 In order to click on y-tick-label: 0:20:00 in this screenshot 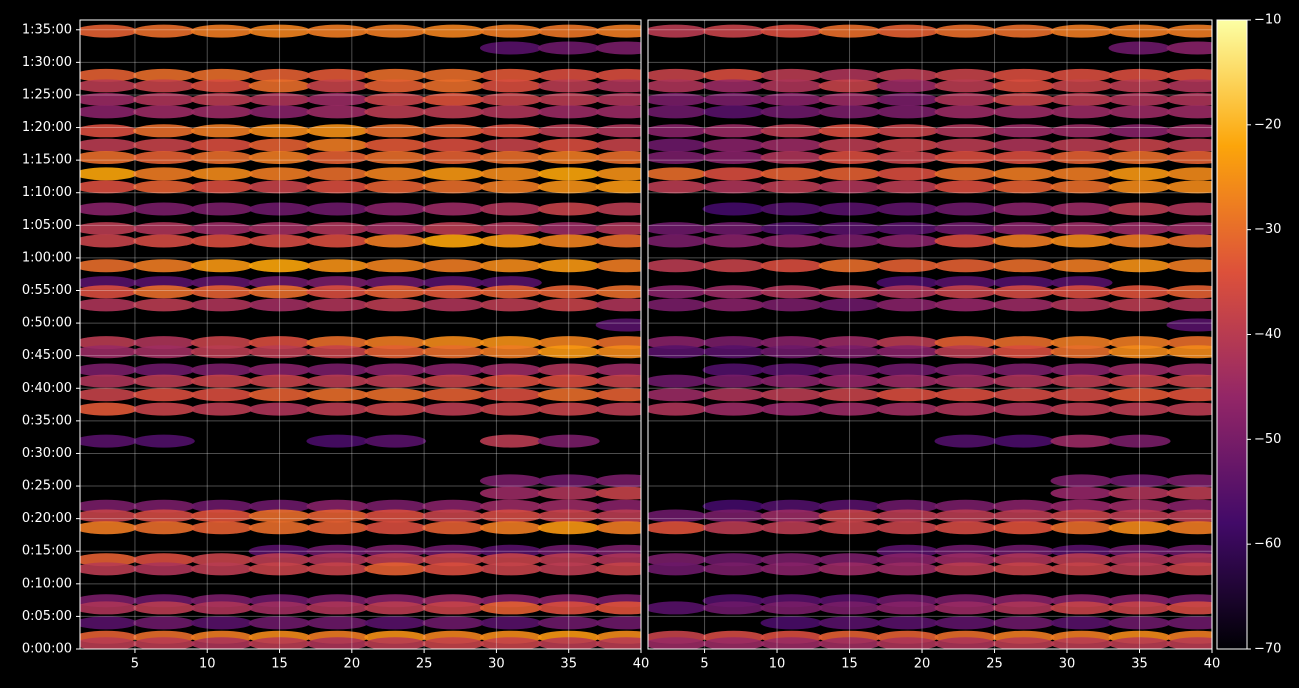, I will do `click(47, 518)`.